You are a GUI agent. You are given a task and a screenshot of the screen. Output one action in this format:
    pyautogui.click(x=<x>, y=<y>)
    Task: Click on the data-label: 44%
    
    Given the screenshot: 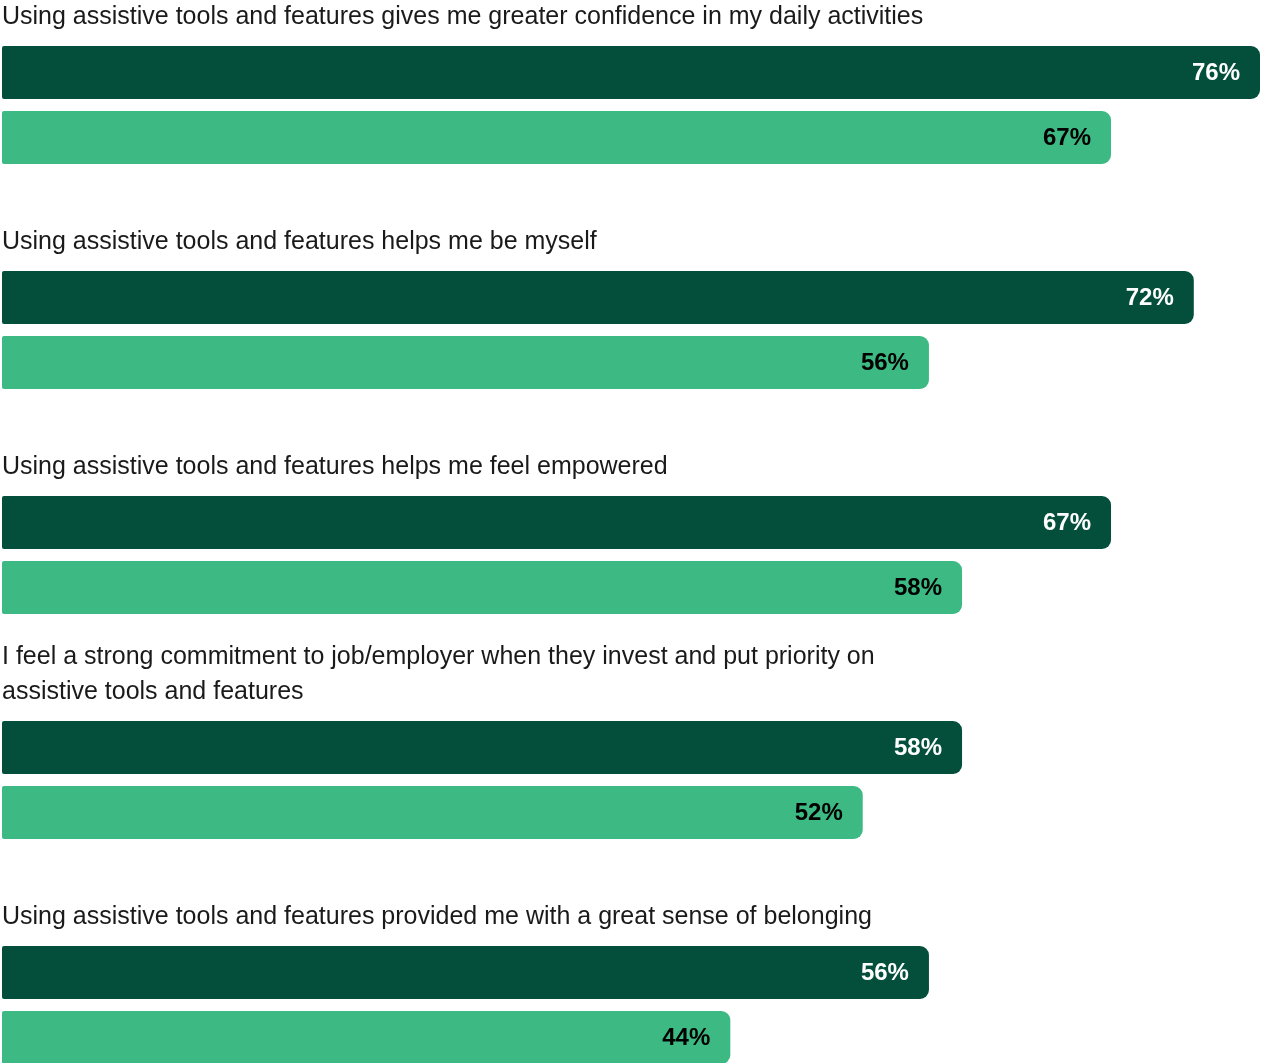 What is the action you would take?
    pyautogui.click(x=686, y=1037)
    